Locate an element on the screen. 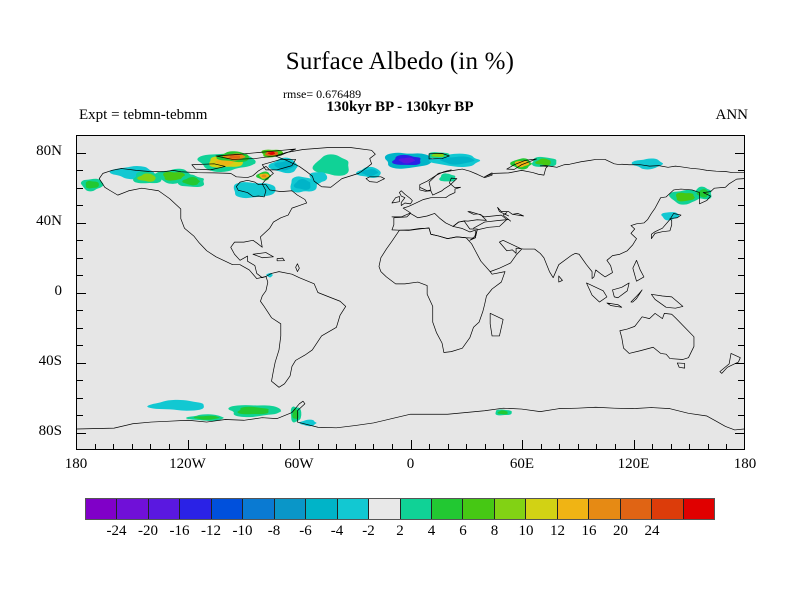  colorbar-tick-label: 16 is located at coordinates (589, 531).